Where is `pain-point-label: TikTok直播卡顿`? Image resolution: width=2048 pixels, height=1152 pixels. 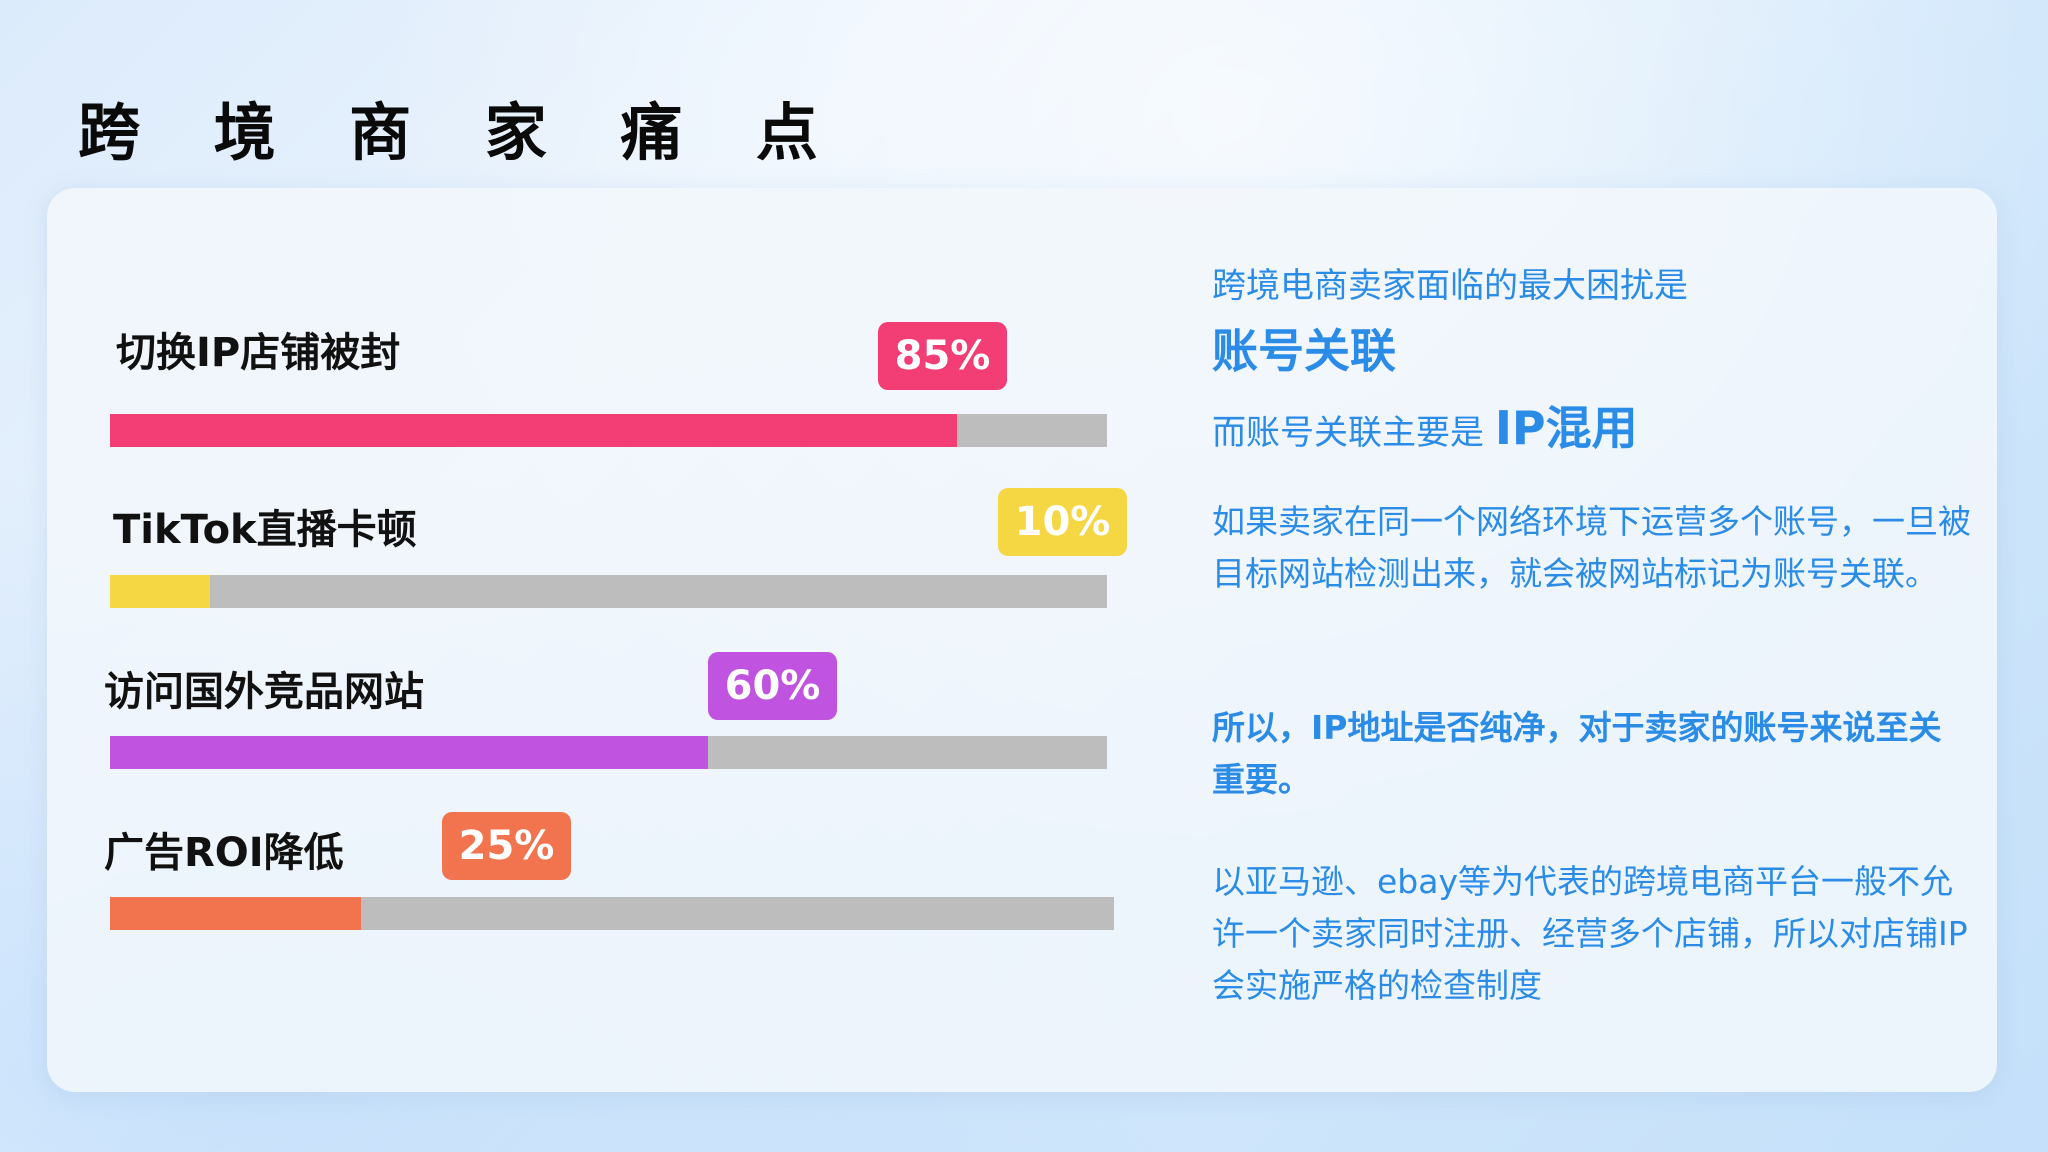 pain-point-label: TikTok直播卡顿 is located at coordinates (265, 530).